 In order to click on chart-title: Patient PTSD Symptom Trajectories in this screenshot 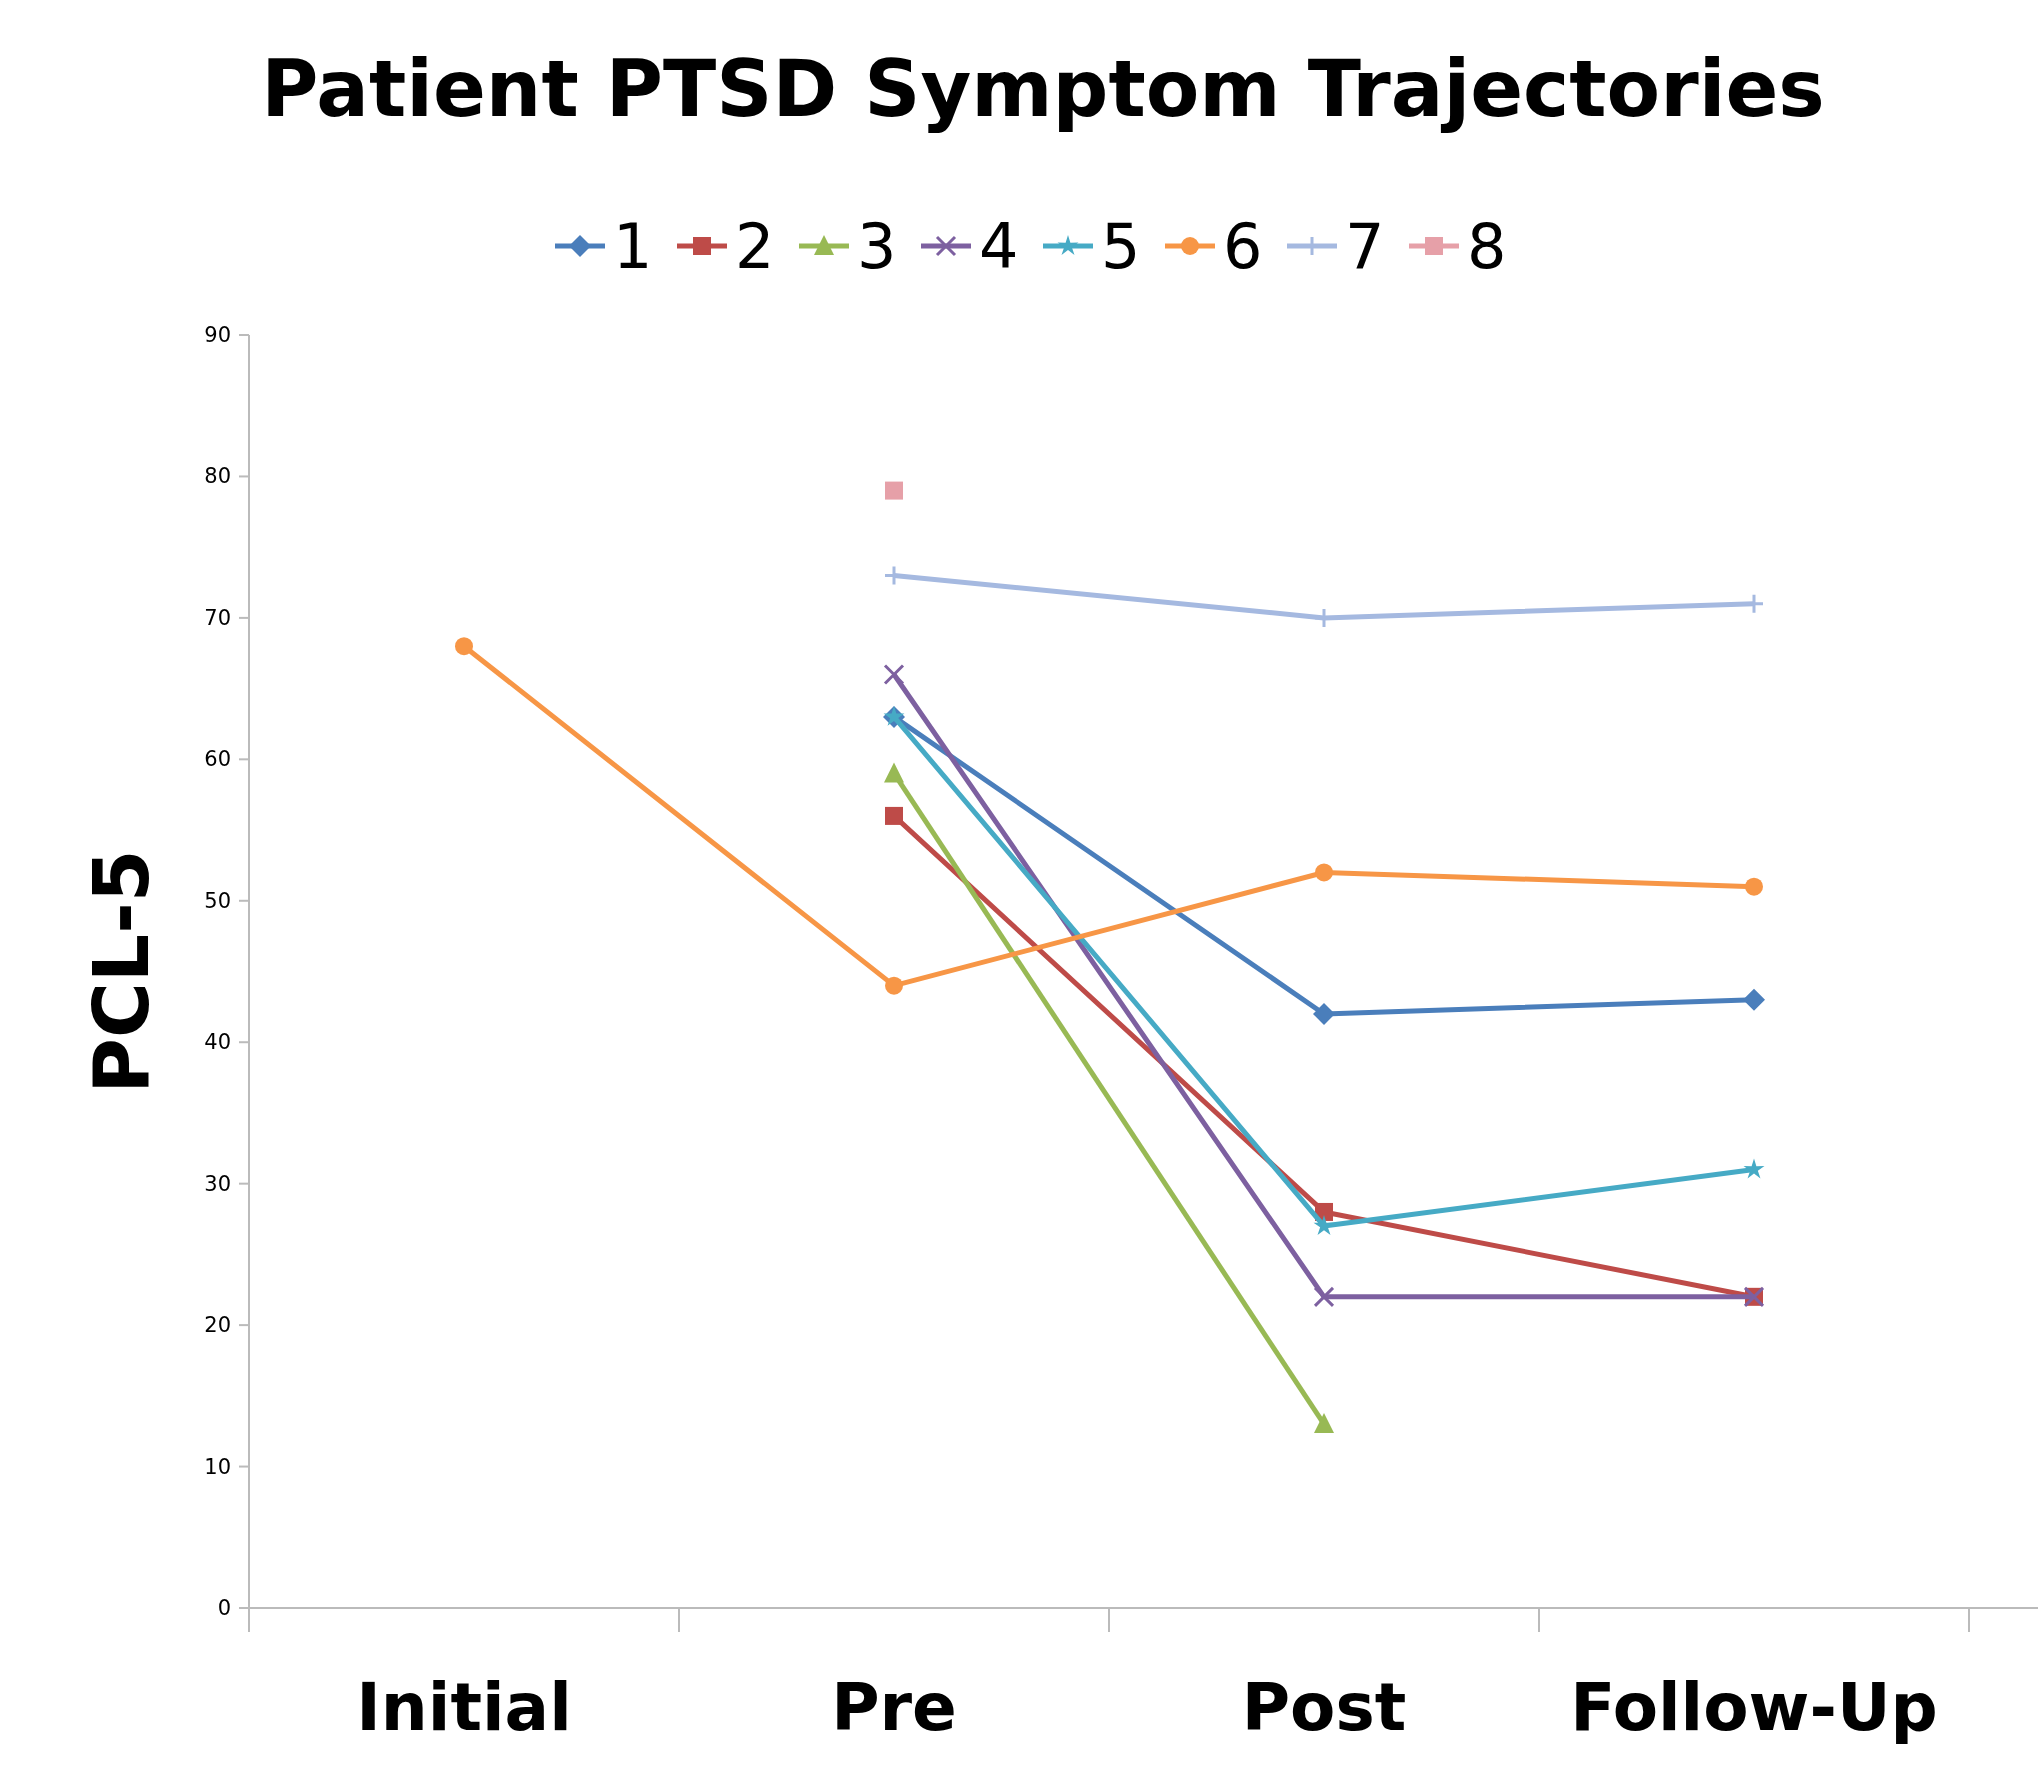, I will do `click(1043, 89)`.